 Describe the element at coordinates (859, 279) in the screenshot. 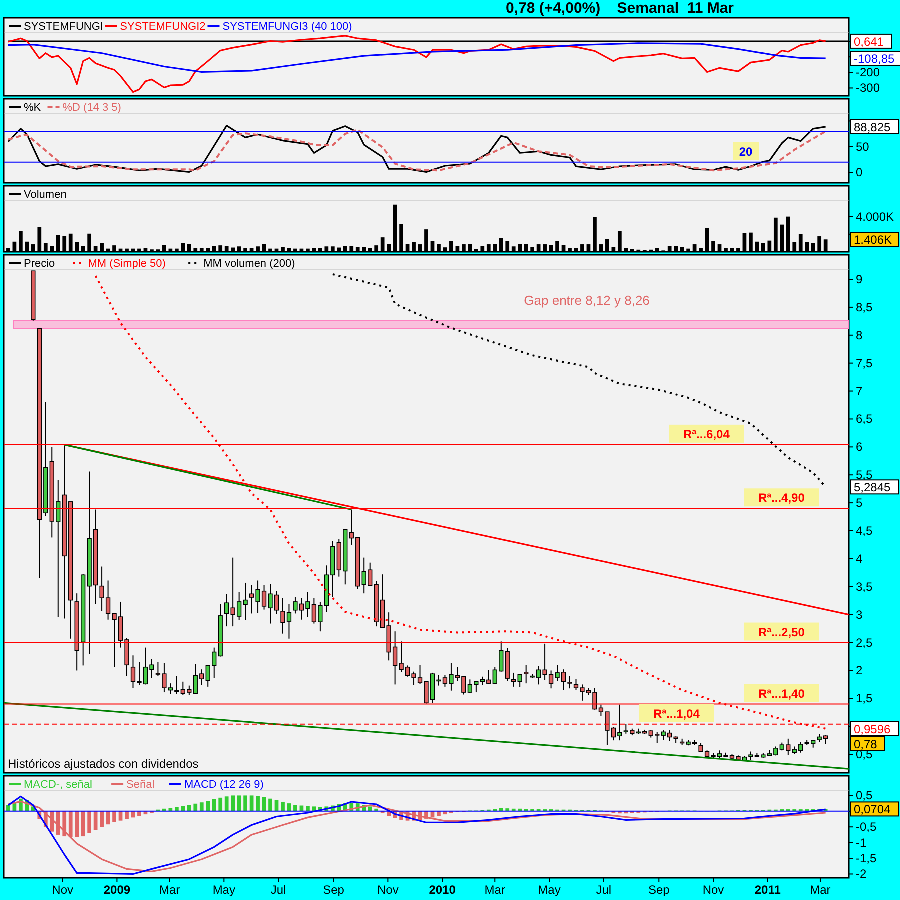

I see `y-tick-label: 9` at that location.